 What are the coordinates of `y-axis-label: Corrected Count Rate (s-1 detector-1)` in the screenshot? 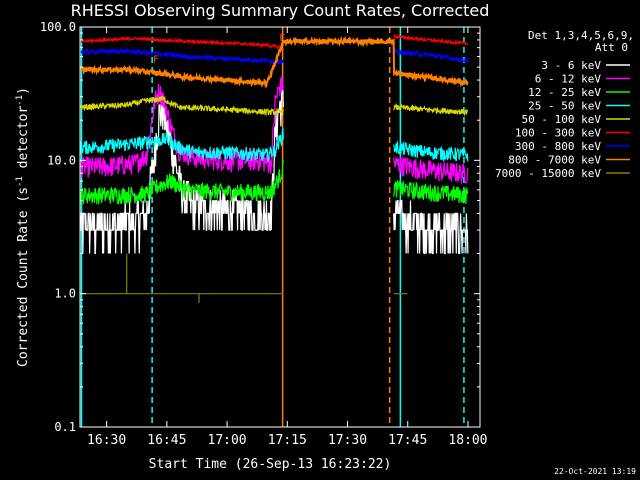 It's located at (23, 227).